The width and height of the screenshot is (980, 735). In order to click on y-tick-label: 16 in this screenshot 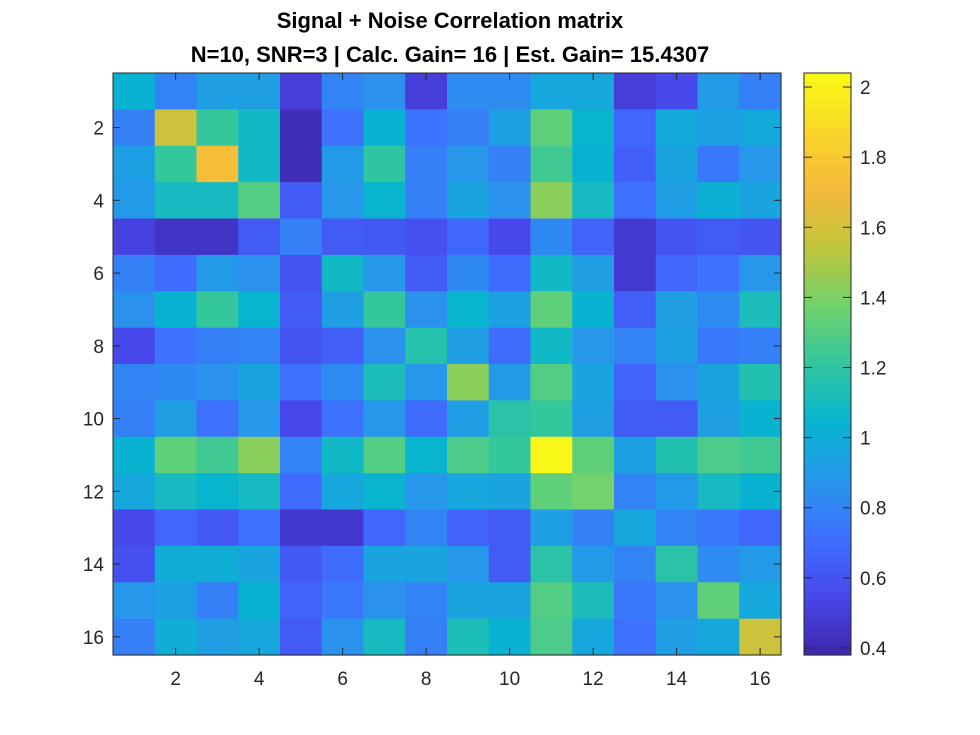, I will do `click(93, 638)`.